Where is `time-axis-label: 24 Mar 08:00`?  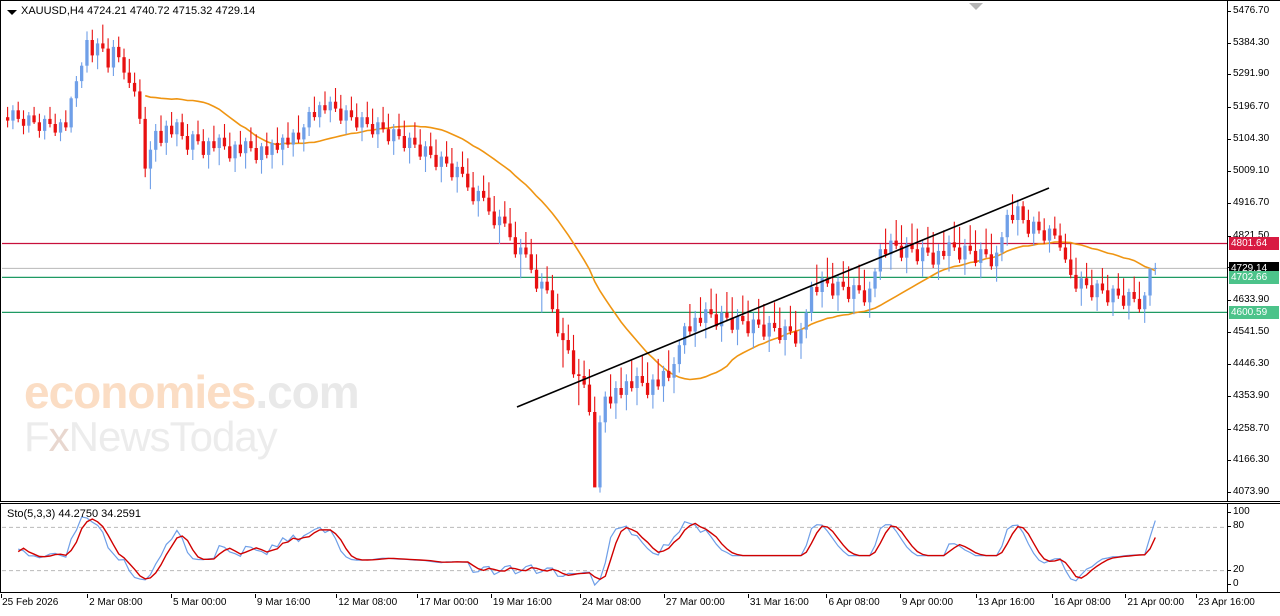 time-axis-label: 24 Mar 08:00 is located at coordinates (611, 602).